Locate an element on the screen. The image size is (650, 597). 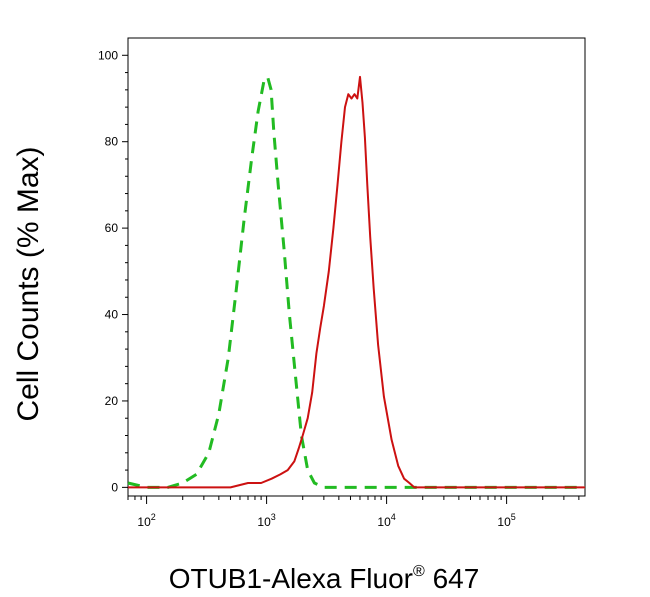
x-axis: 10² 10³ 10⁴ 10⁵ is located at coordinates (353, 512).